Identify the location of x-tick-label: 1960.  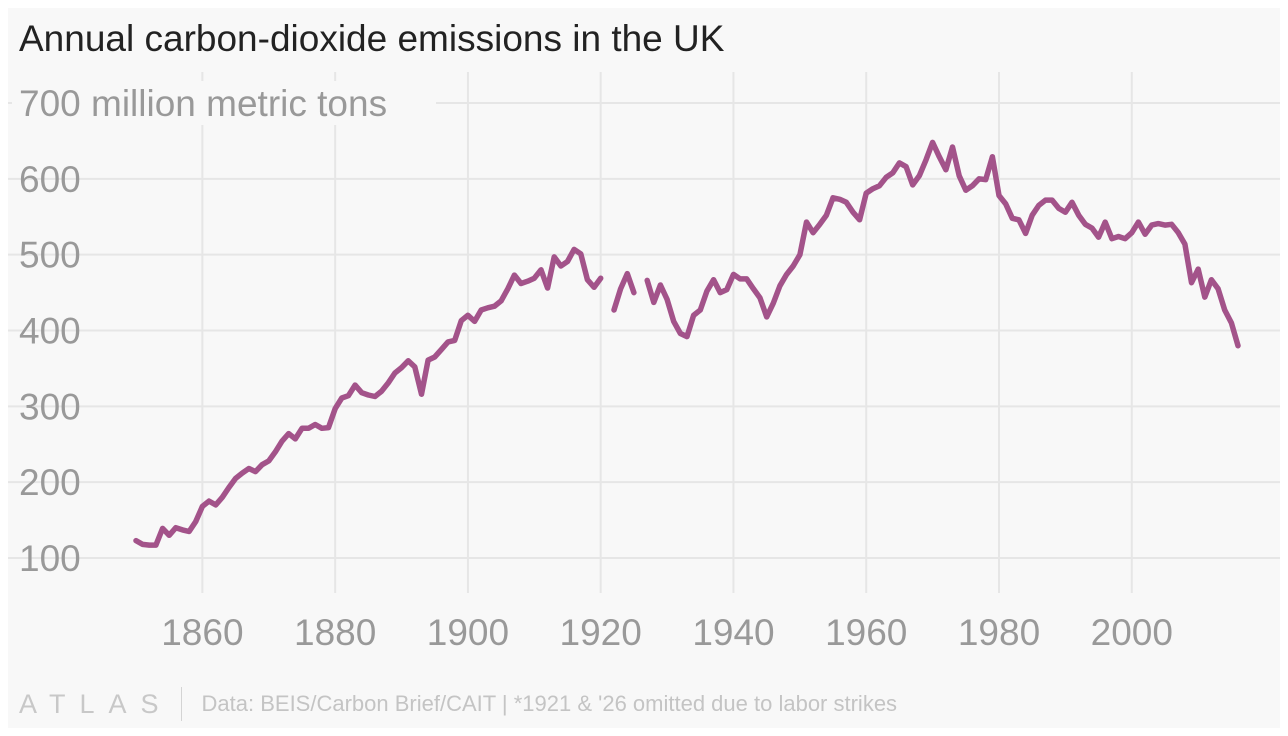
(866, 632).